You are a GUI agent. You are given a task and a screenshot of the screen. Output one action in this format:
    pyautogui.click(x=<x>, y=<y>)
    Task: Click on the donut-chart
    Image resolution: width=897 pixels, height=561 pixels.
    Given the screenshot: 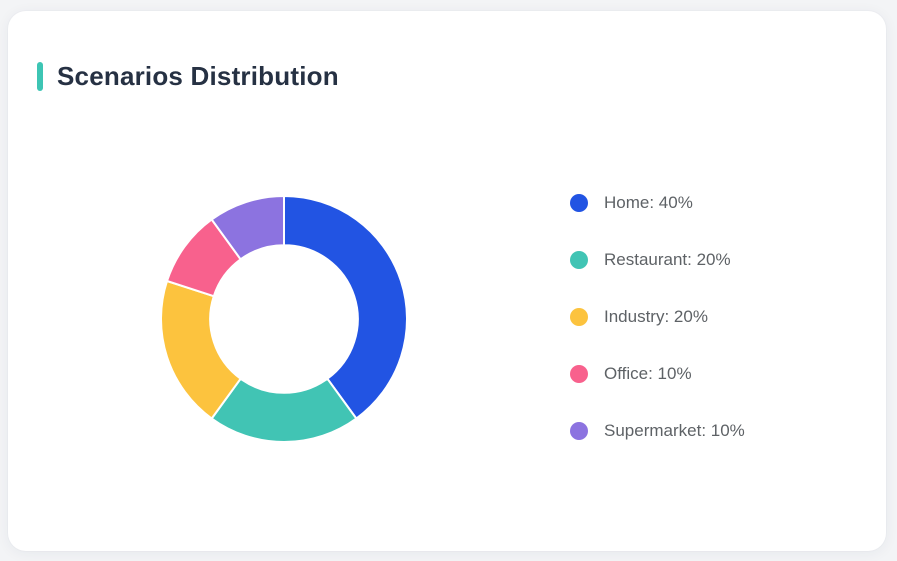 What is the action you would take?
    pyautogui.click(x=284, y=319)
    